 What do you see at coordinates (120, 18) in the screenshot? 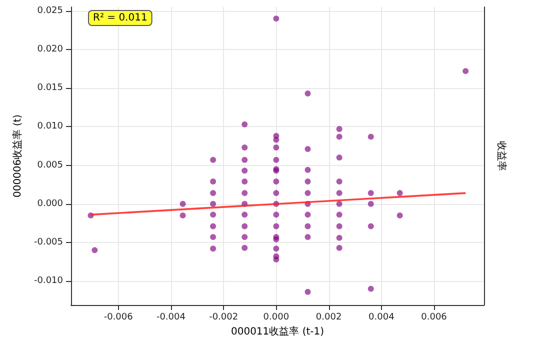
I see `annotation: R² = 0.011` at bounding box center [120, 18].